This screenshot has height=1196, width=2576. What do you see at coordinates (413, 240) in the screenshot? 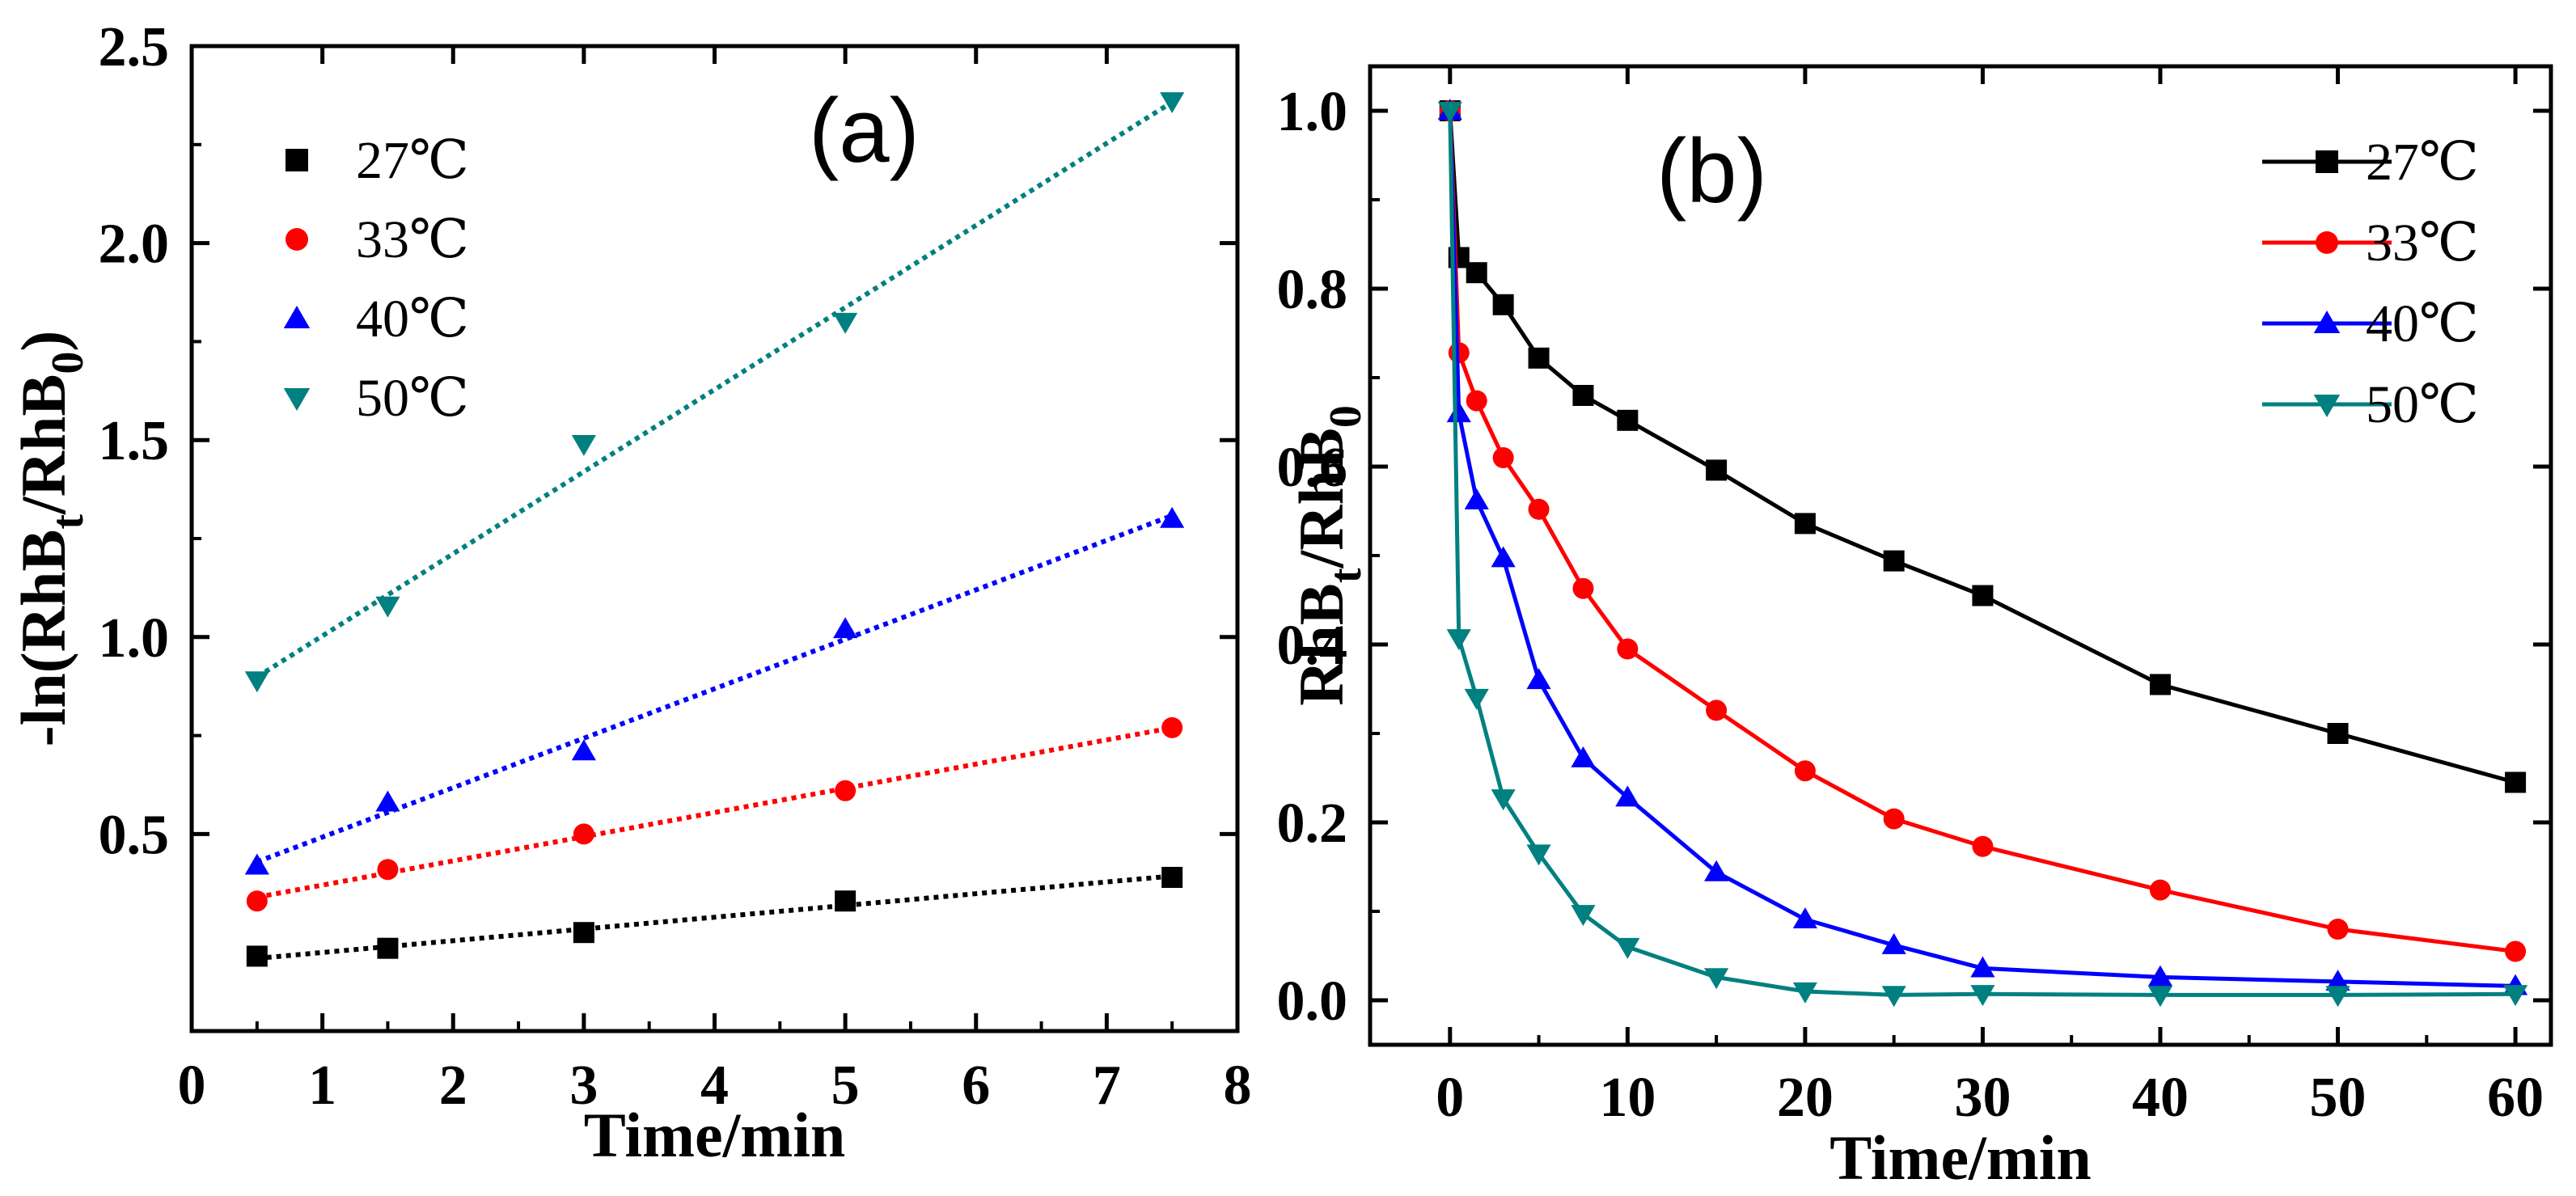
I see `legend-label: 33℃` at bounding box center [413, 240].